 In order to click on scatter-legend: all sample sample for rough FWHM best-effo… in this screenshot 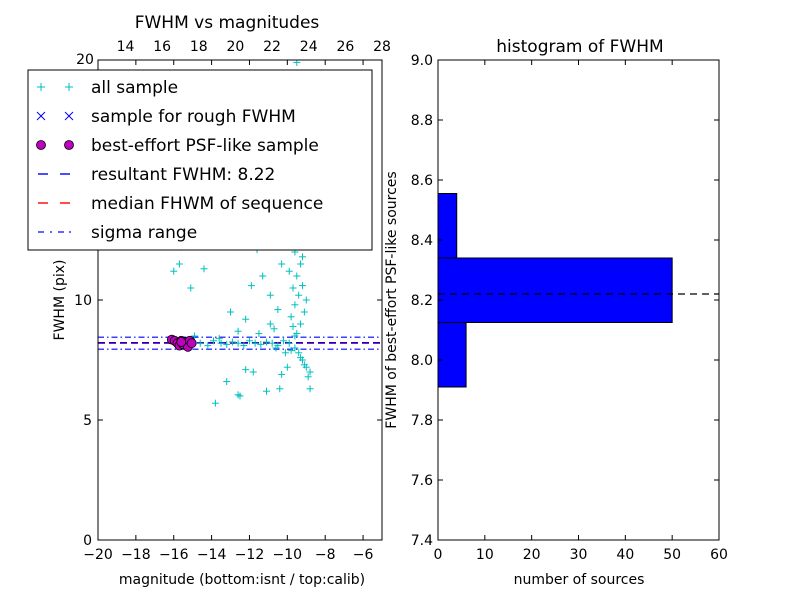, I will do `click(200, 160)`.